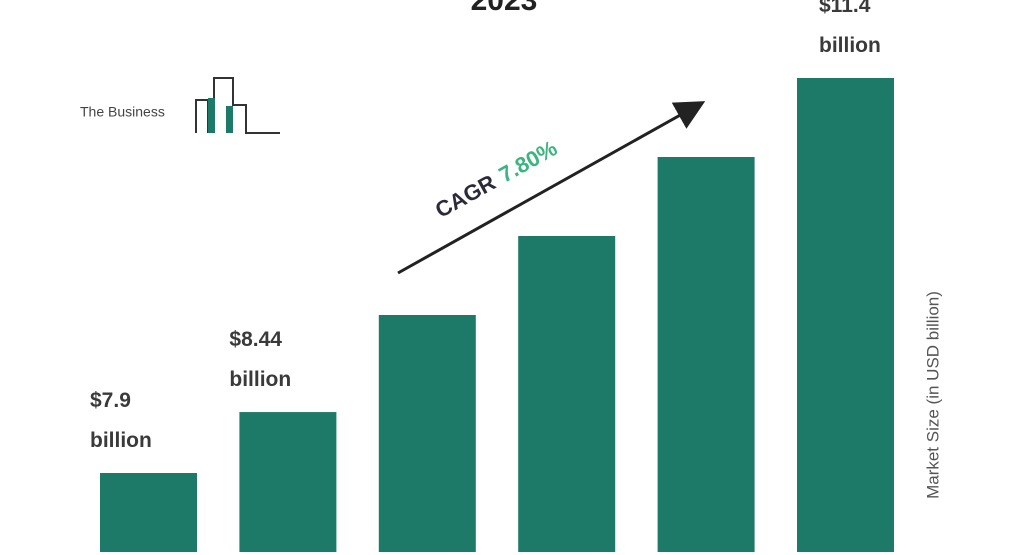 Image resolution: width=1024 pixels, height=555 pixels. Describe the element at coordinates (121, 420) in the screenshot. I see `value-label: $7.9 billion` at that location.